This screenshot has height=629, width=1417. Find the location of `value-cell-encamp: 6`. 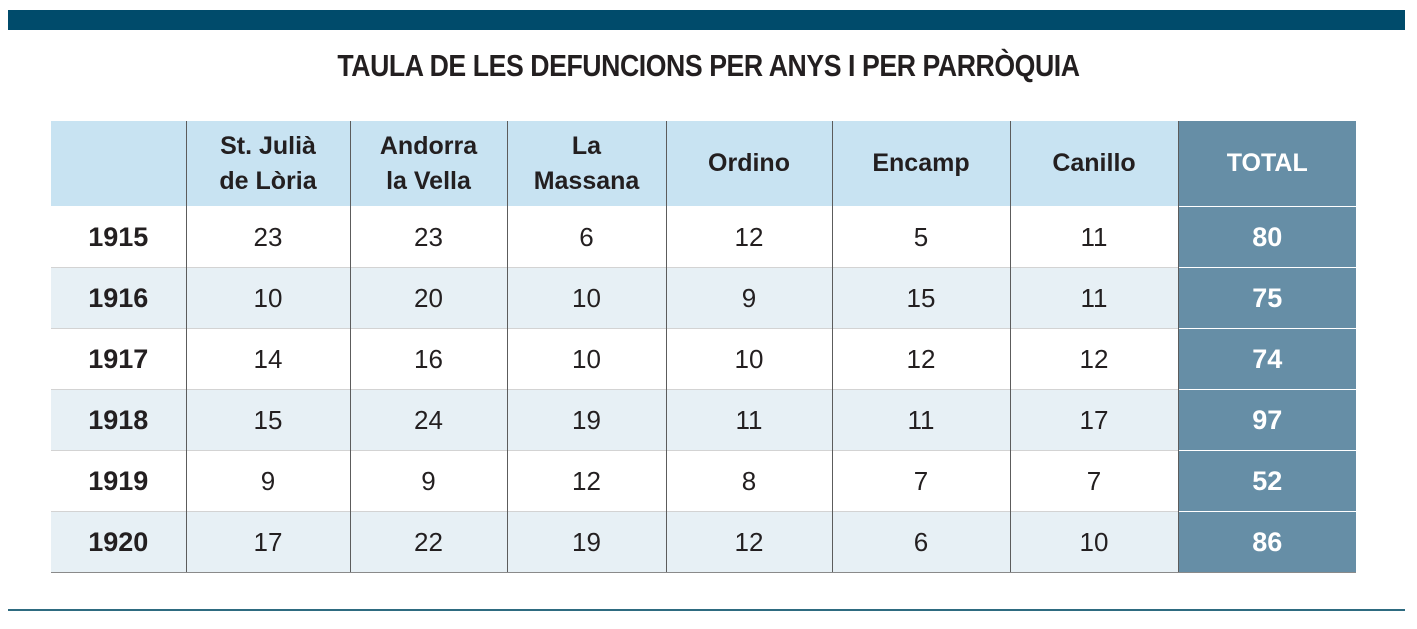

value-cell-encamp: 6 is located at coordinates (920, 542).